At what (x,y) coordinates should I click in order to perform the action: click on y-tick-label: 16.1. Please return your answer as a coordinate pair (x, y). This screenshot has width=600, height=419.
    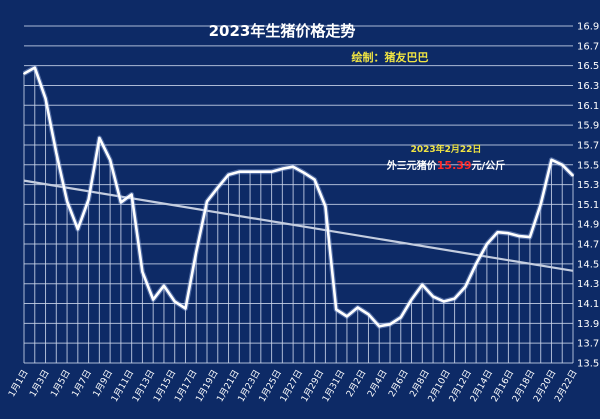
    Looking at the image, I should click on (588, 106).